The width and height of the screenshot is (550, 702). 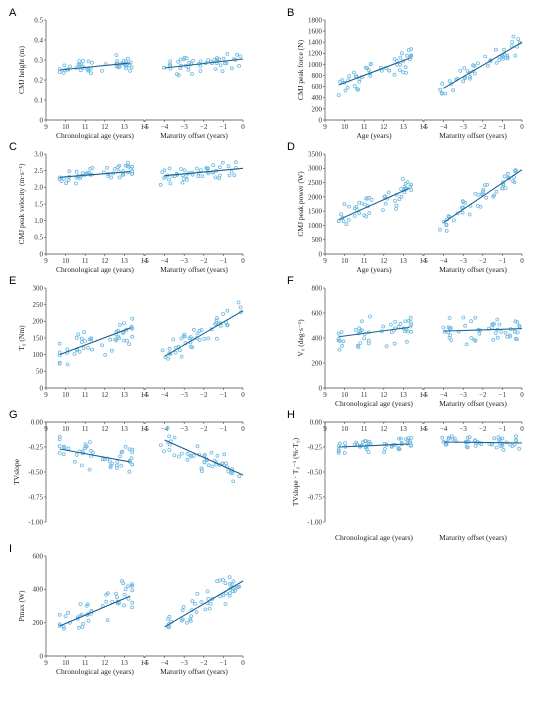 What do you see at coordinates (503, 429) in the screenshot?
I see `x-tick-label-H-1-4: −1` at bounding box center [503, 429].